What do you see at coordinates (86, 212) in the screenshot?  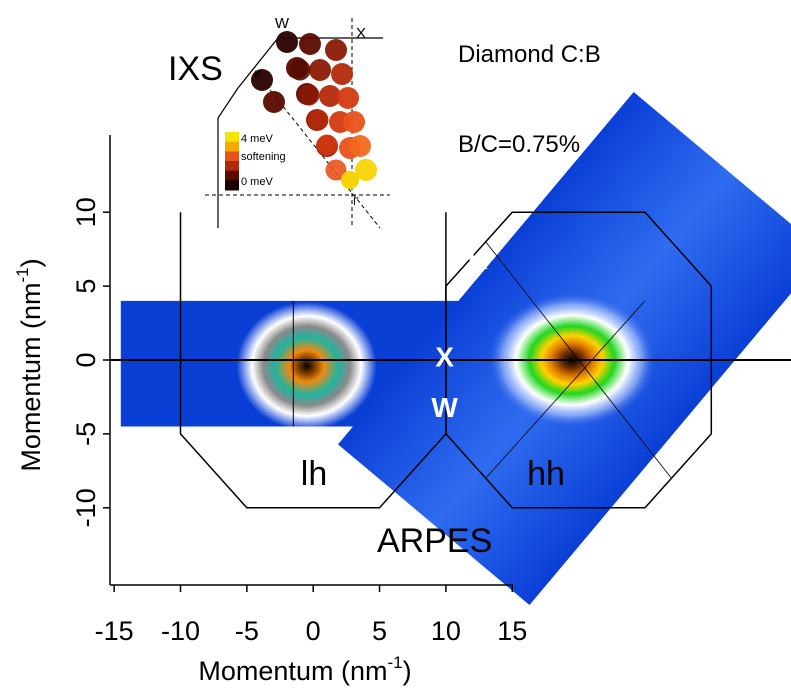 I see `y-tick-label: 10` at bounding box center [86, 212].